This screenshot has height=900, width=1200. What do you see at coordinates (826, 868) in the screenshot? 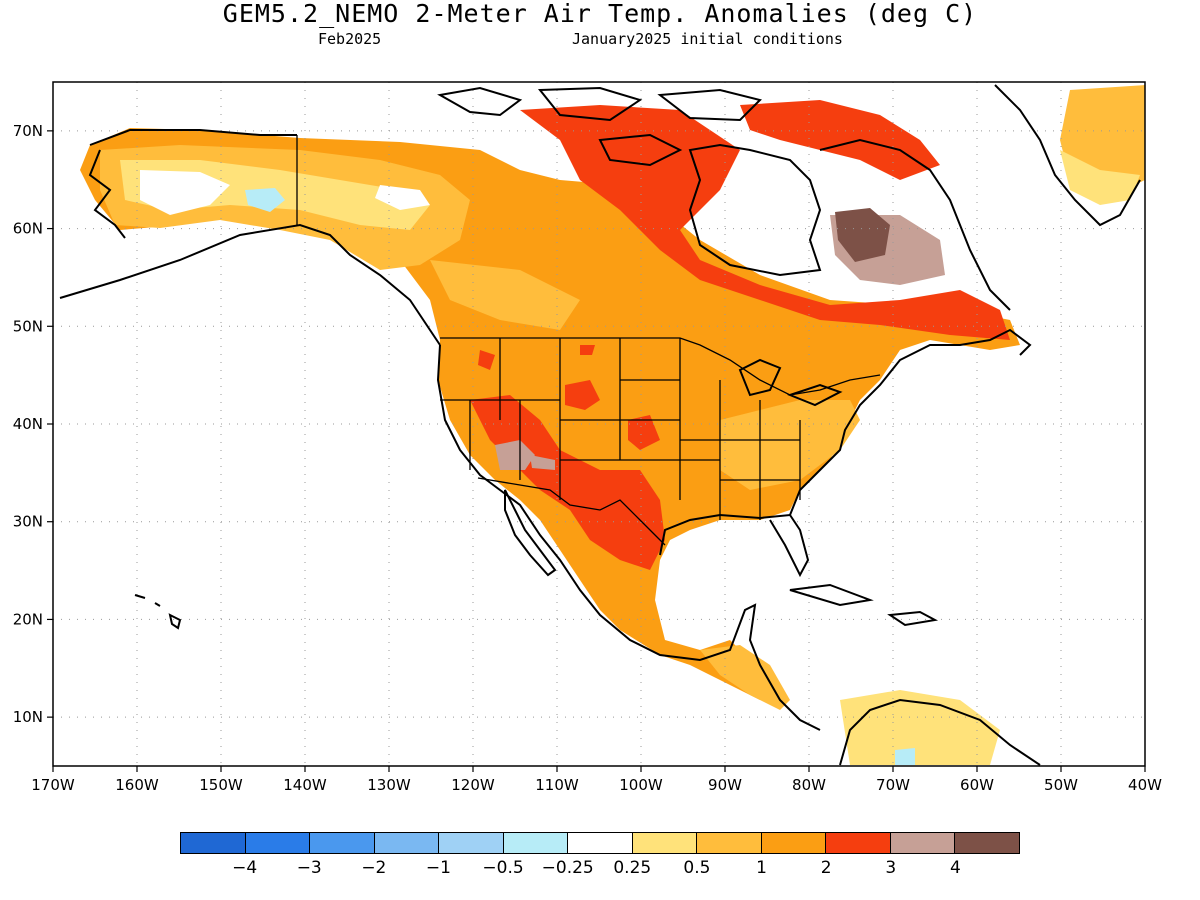
I see `colorbar-label: 2` at bounding box center [826, 868].